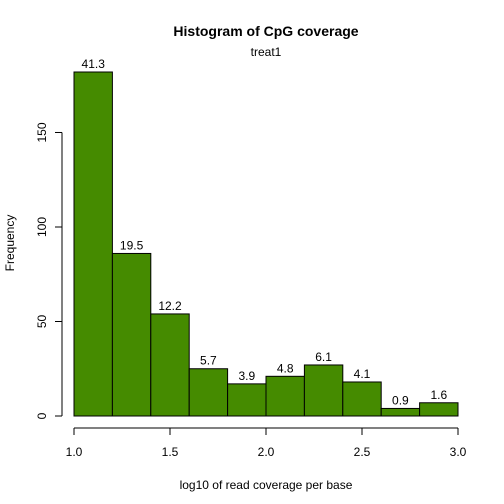 The image size is (504, 504). What do you see at coordinates (246, 376) in the screenshot?
I see `bar-value-label: 3.9` at bounding box center [246, 376].